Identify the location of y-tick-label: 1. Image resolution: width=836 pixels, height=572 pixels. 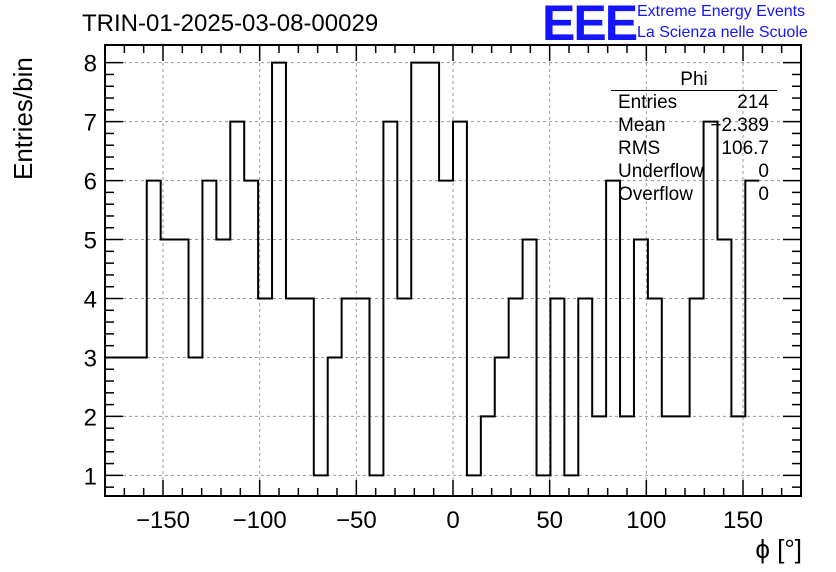
(90, 476).